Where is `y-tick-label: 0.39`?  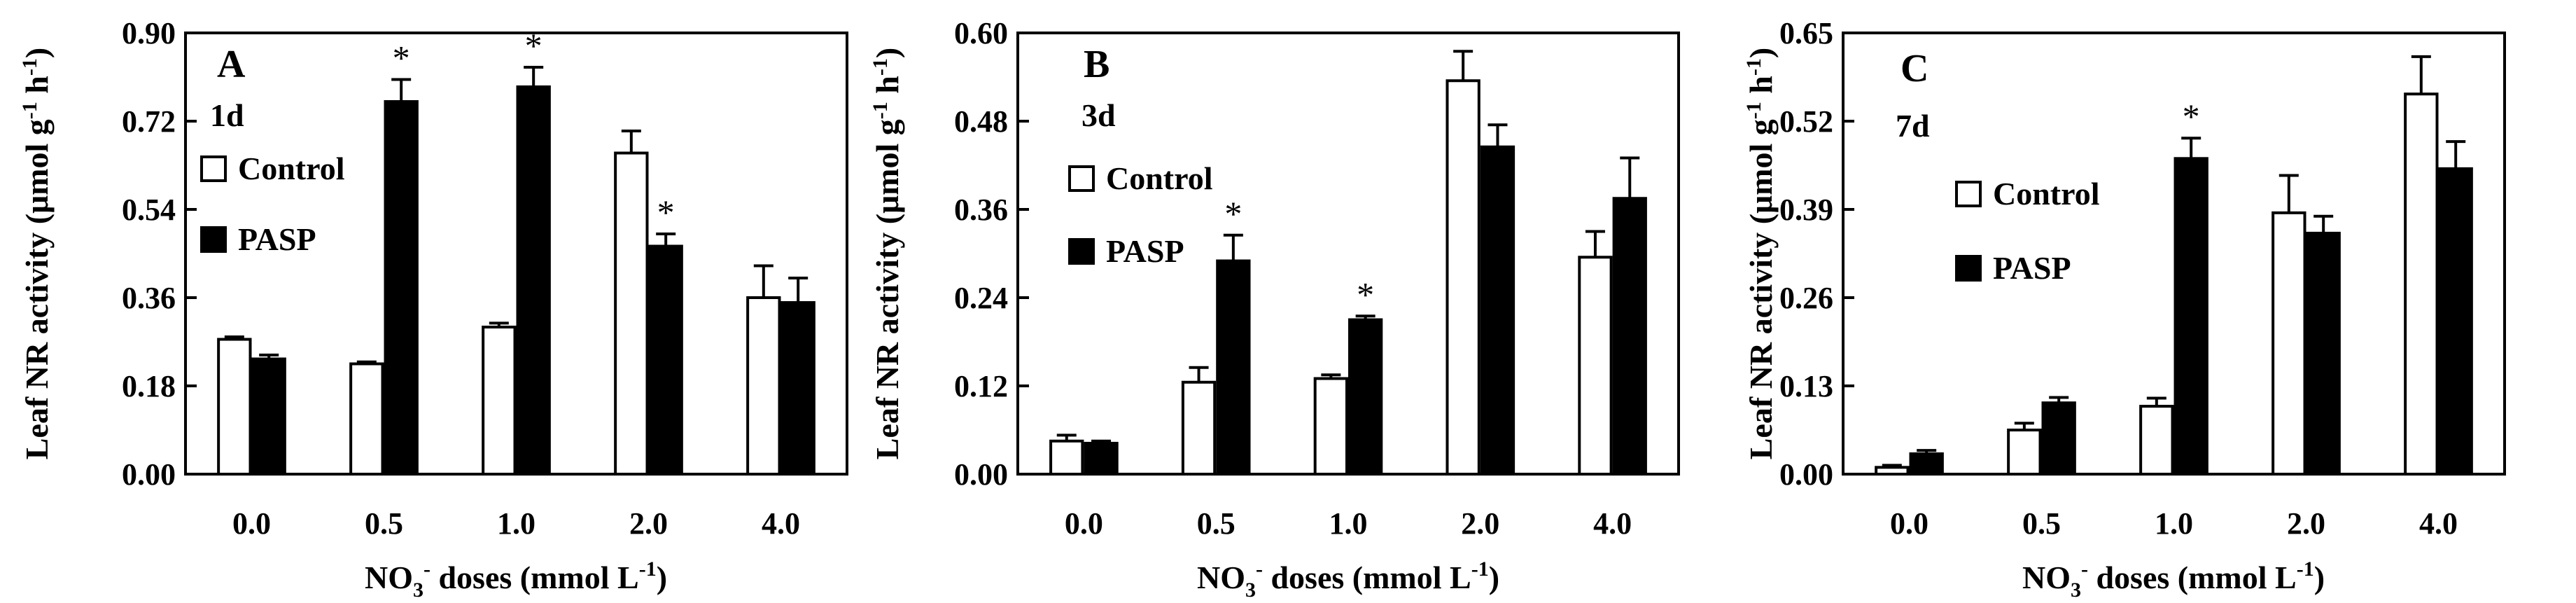
y-tick-label: 0.39 is located at coordinates (1806, 210).